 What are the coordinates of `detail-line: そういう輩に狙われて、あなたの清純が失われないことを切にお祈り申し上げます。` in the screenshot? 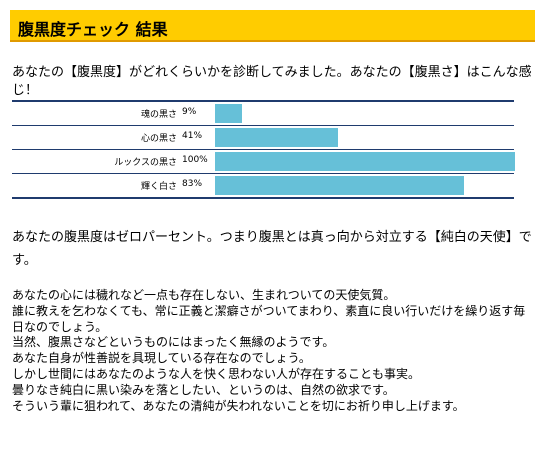 It's located at (238, 405).